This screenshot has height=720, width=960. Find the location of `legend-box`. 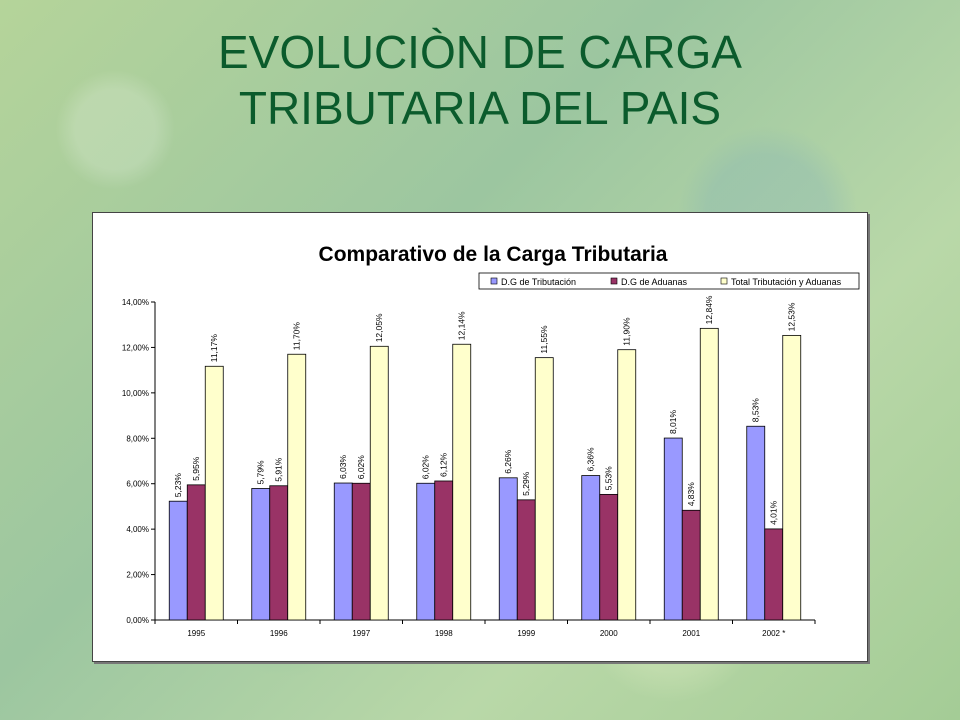

legend-box is located at coordinates (669, 281).